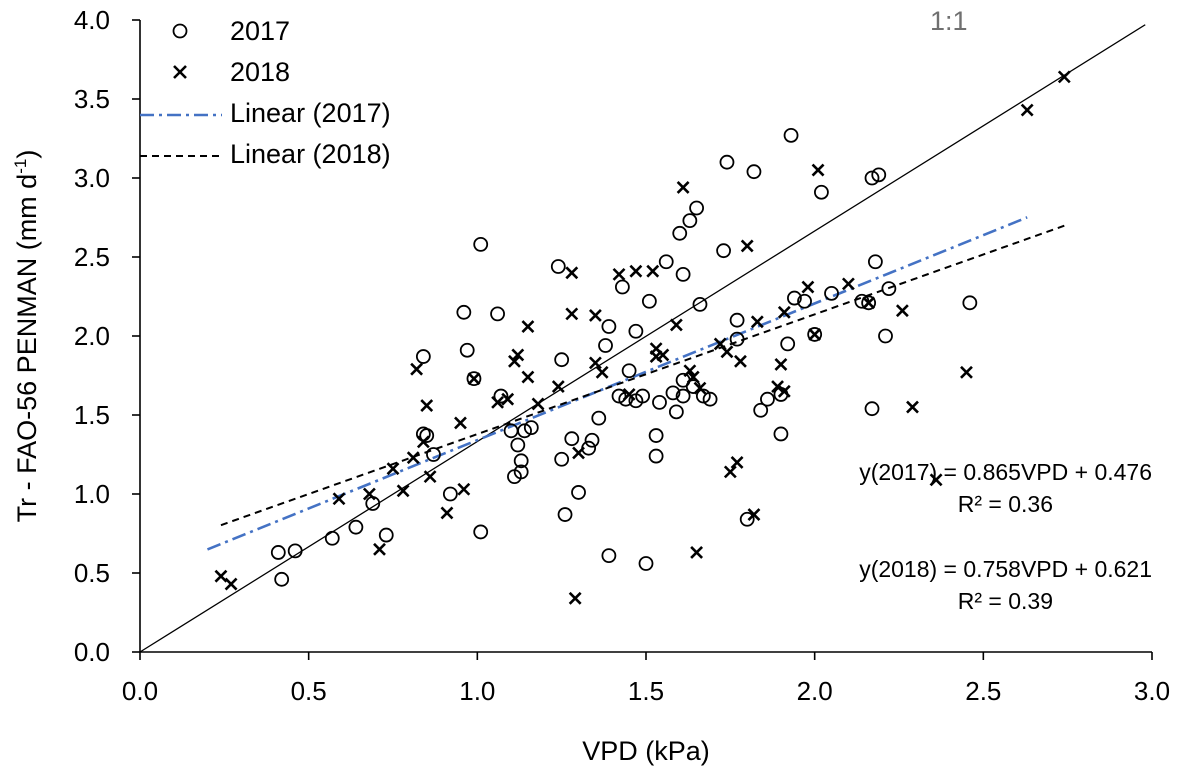  What do you see at coordinates (92, 257) in the screenshot?
I see `y-tick-label: 2.5` at bounding box center [92, 257].